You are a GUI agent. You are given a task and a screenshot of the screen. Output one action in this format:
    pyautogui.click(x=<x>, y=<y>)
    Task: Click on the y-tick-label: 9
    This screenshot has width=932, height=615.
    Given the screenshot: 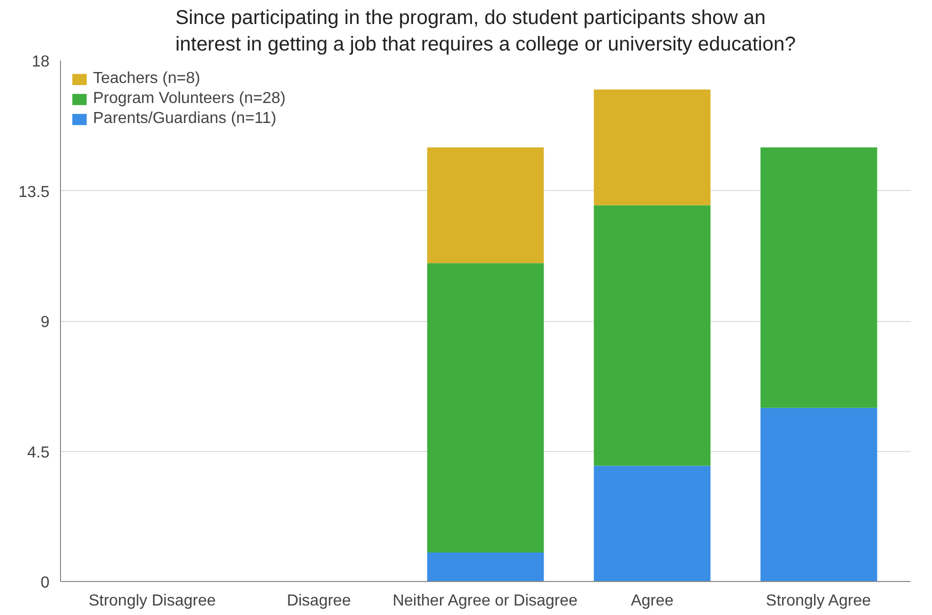 What is the action you would take?
    pyautogui.click(x=45, y=322)
    